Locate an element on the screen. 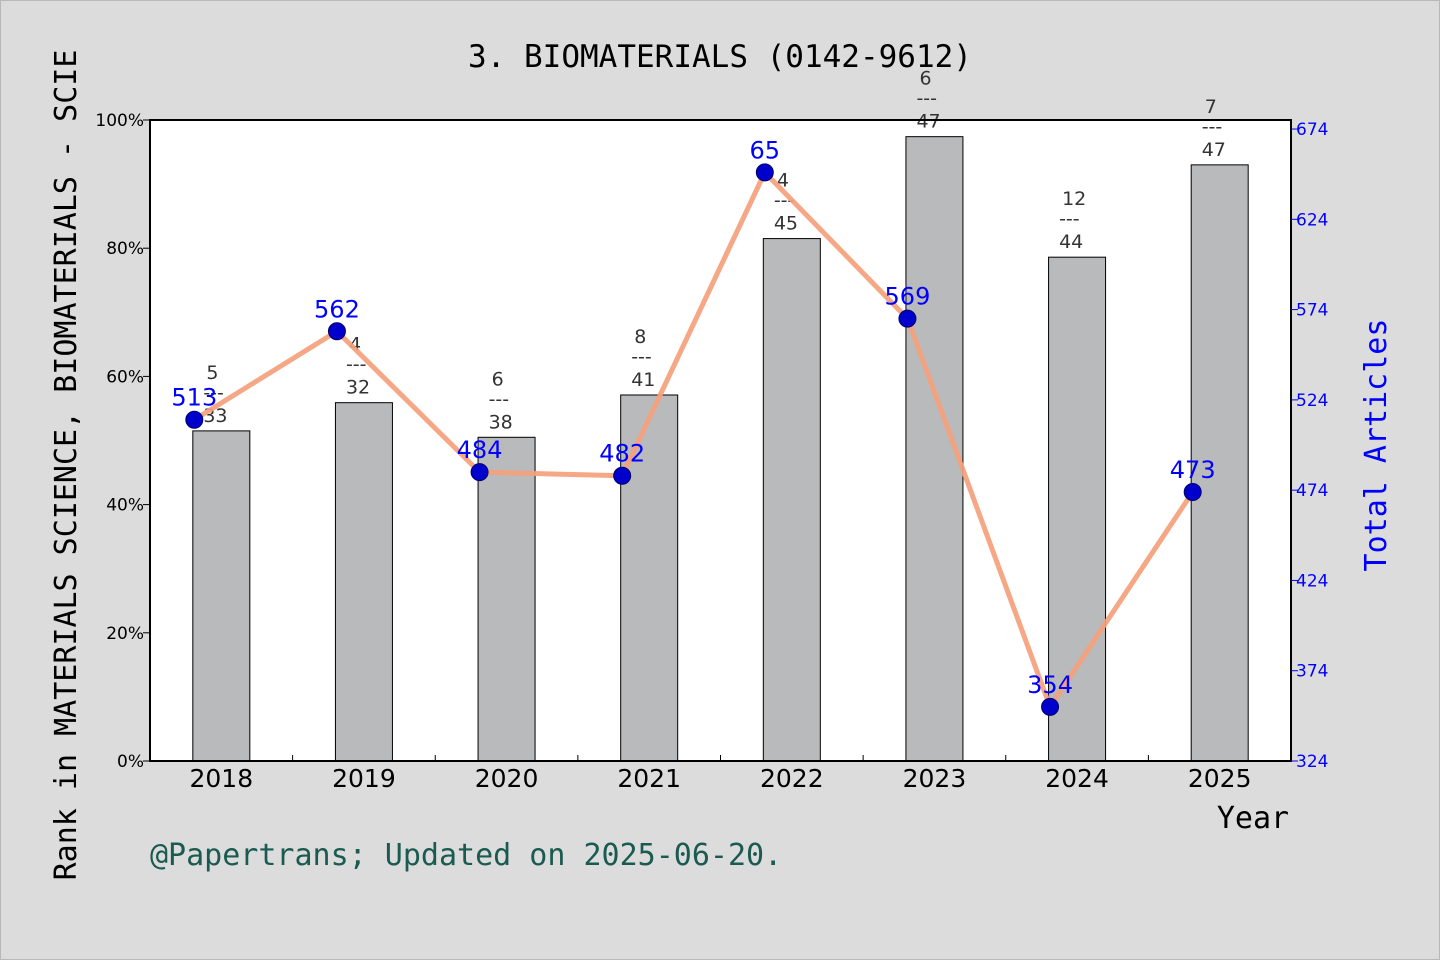  chart-title: 3. BIOMATERIALS (0142-9612) is located at coordinates (720, 57).